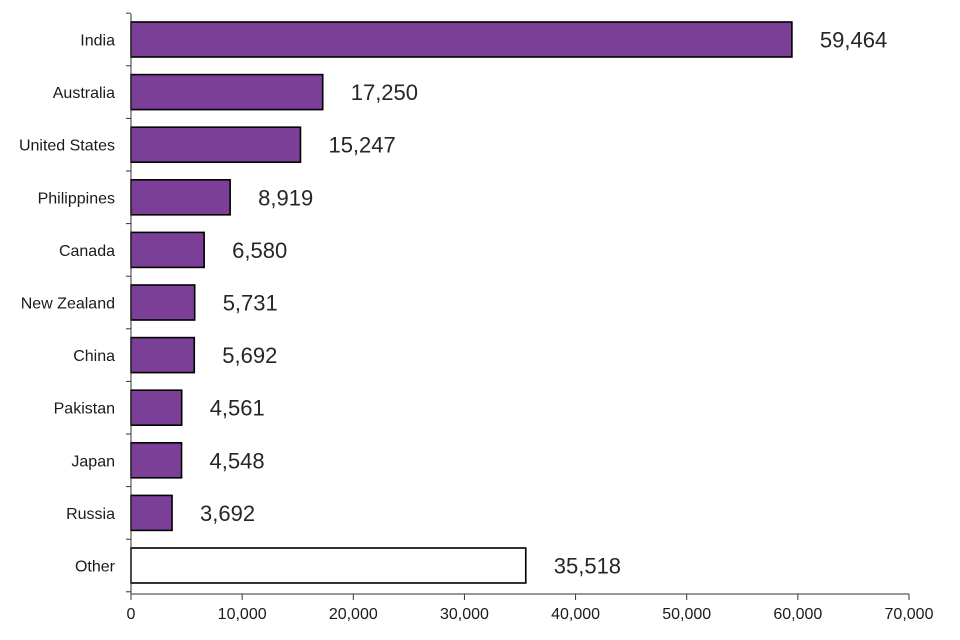 This screenshot has width=960, height=640. Describe the element at coordinates (461, 39) in the screenshot. I see `bar-india` at that location.